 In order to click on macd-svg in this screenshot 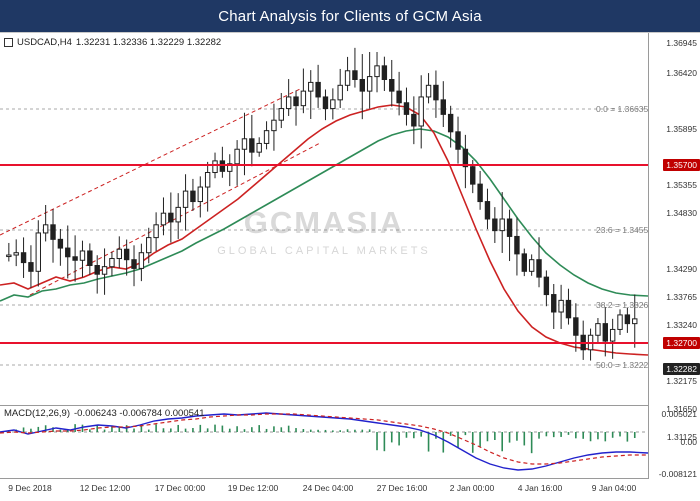, I will do `click(324, 441)`.